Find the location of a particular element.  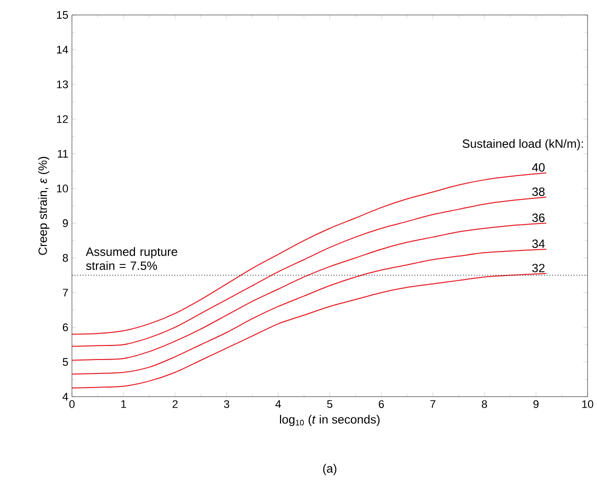

y-tick-label: 6 is located at coordinates (65, 328).